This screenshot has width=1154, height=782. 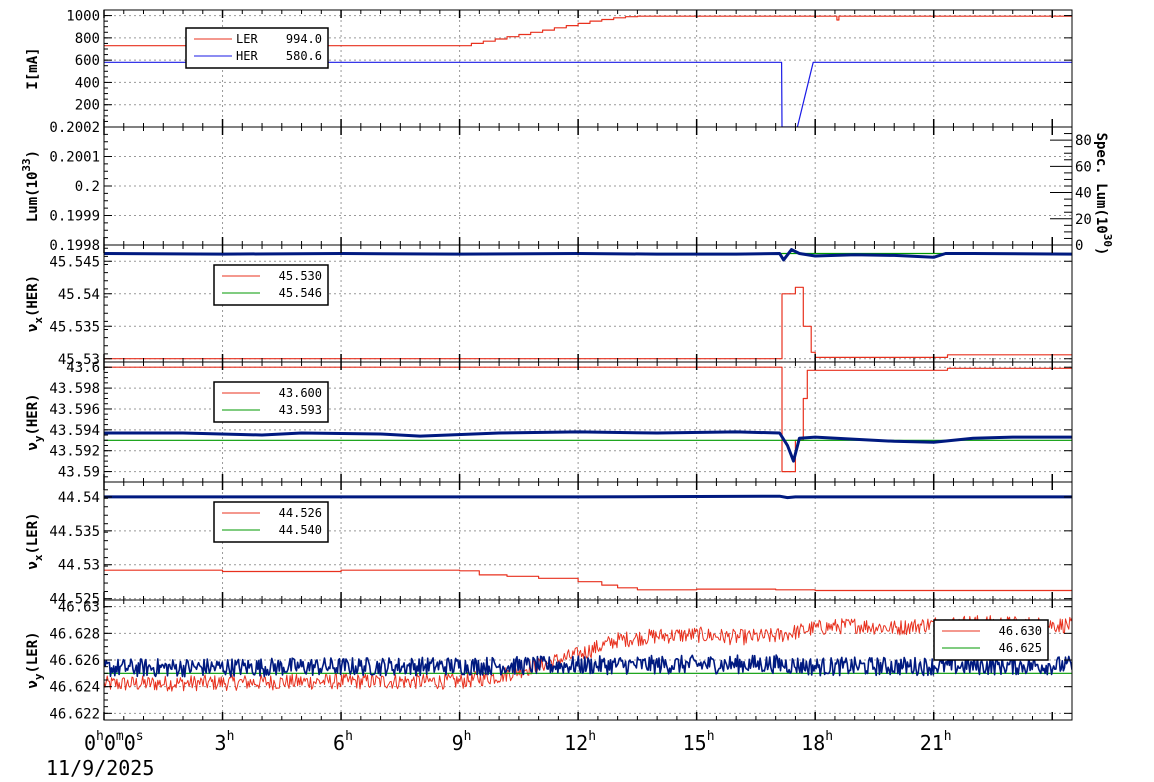 What do you see at coordinates (699, 742) in the screenshot?
I see `x-tick-label: 15h` at bounding box center [699, 742].